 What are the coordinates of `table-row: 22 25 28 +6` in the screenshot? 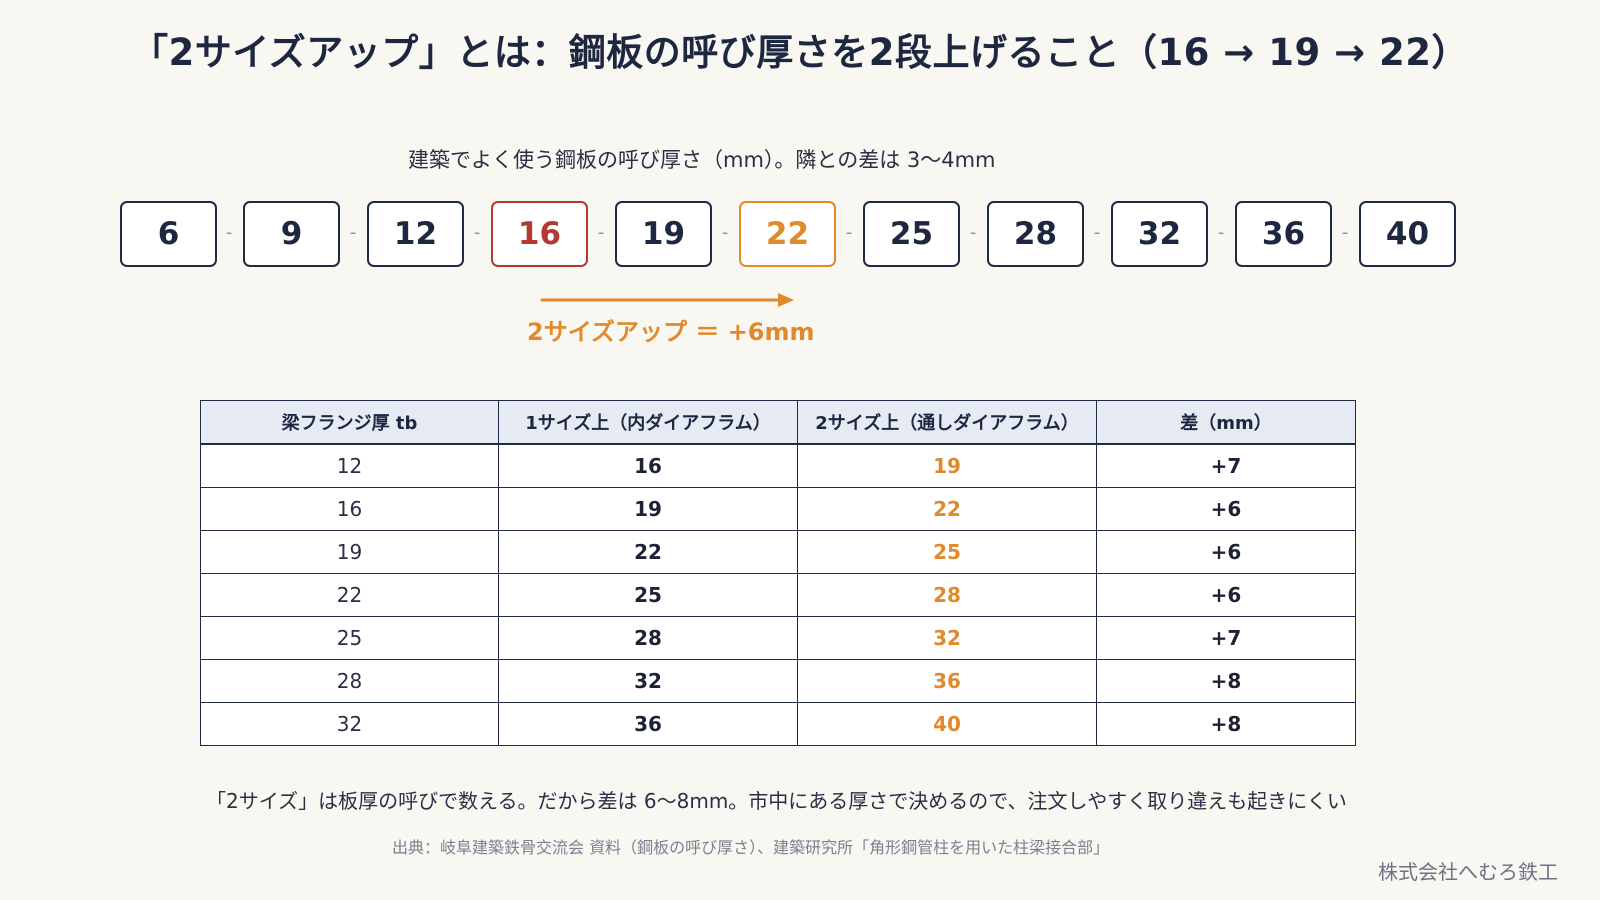 It's located at (778, 595).